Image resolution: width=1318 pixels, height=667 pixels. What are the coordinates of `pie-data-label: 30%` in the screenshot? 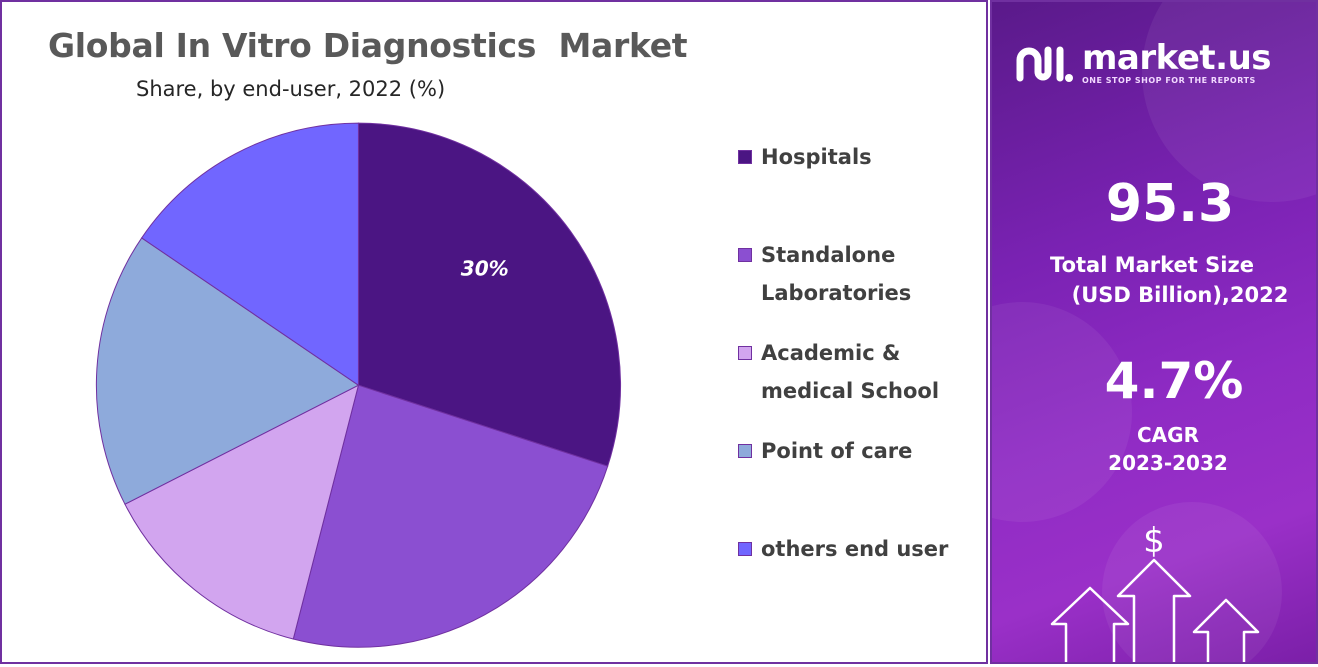 It's located at (485, 268).